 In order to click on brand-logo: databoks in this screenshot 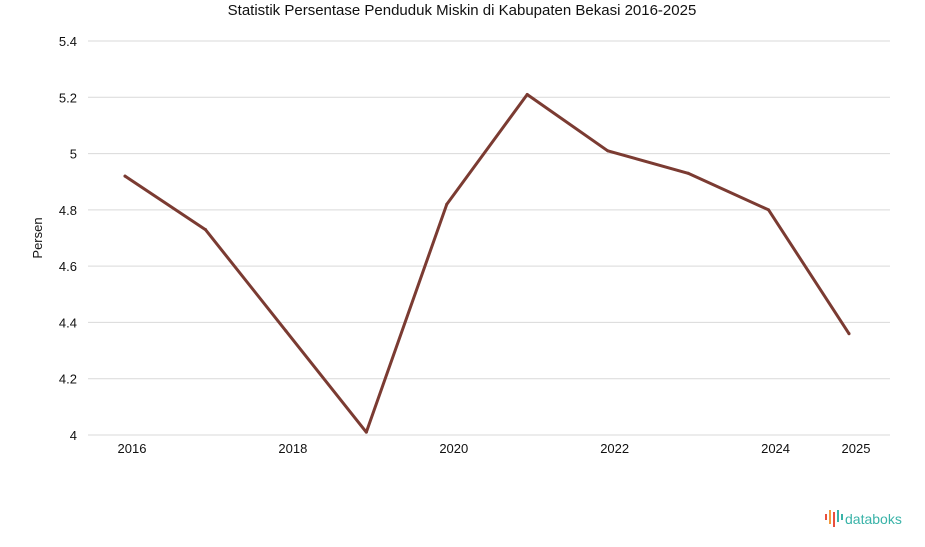, I will do `click(863, 518)`.